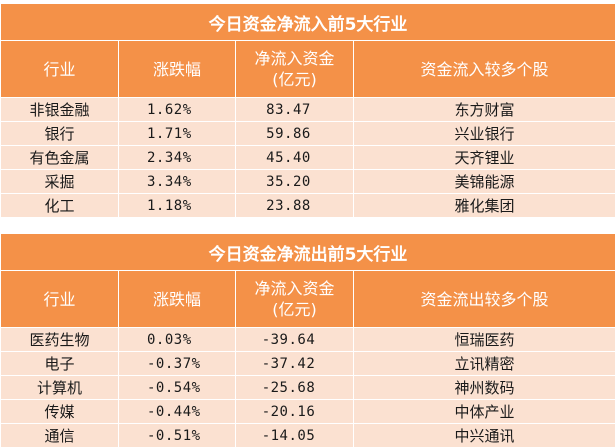 This screenshot has width=615, height=448. What do you see at coordinates (177, 206) in the screenshot?
I see `change-cell: 1.18%` at bounding box center [177, 206].